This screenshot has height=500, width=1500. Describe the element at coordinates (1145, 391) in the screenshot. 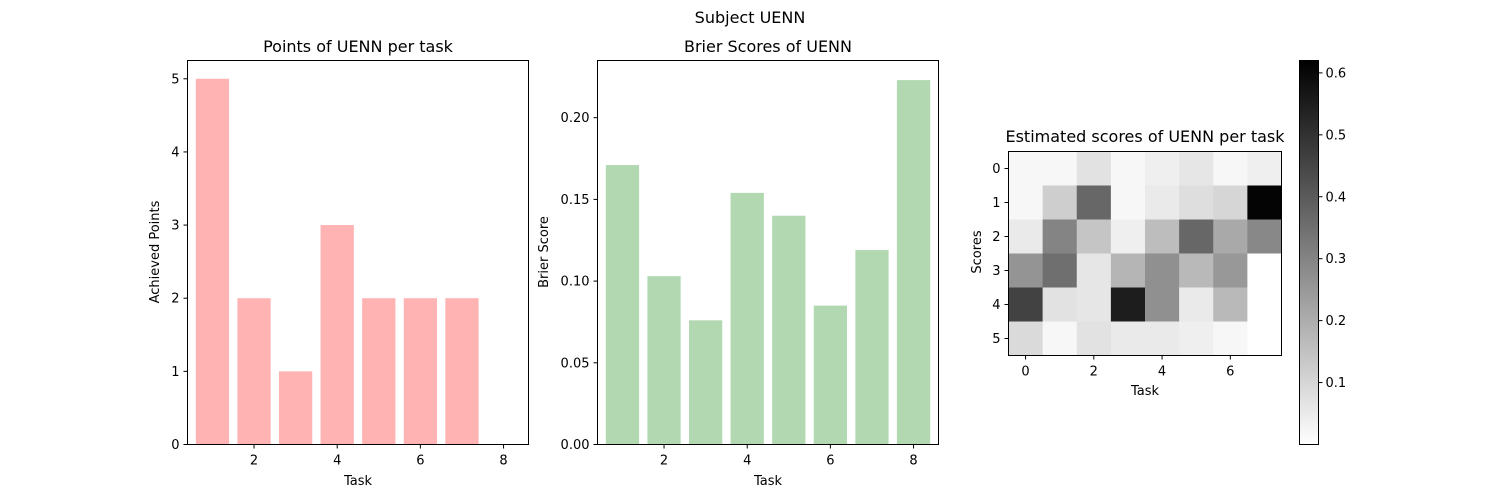

I see `heatmap-x-axis-label: Task` at that location.